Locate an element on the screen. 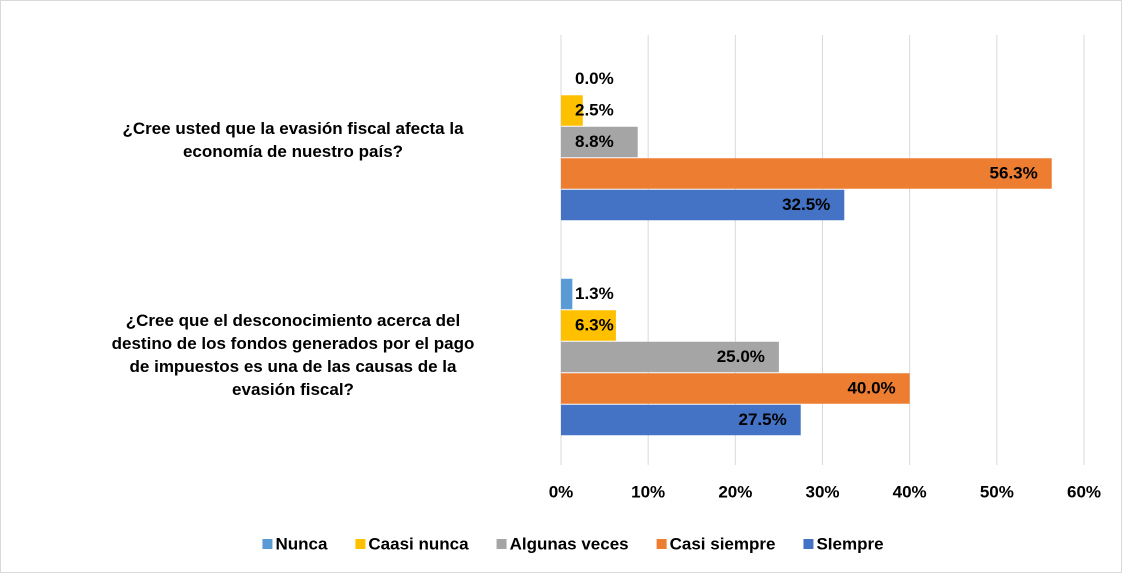  data-label: 1.3% is located at coordinates (594, 293).